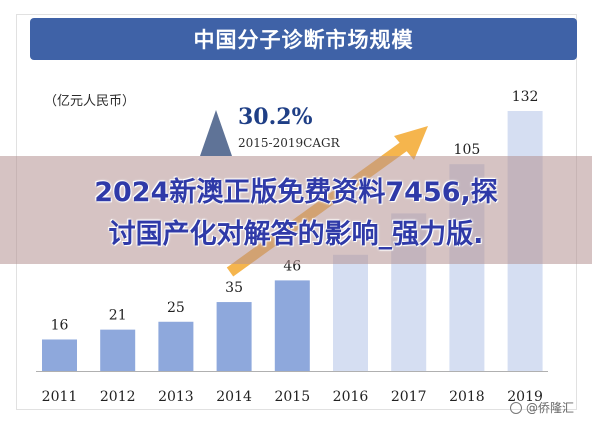  I want to click on chart-title: 中国分子诊断市场规模, so click(303, 39).